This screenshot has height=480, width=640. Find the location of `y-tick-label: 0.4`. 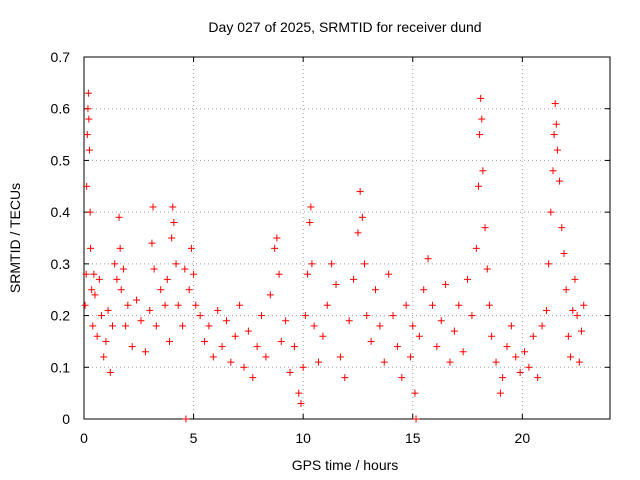

y-tick-label: 0.4 is located at coordinates (61, 212).